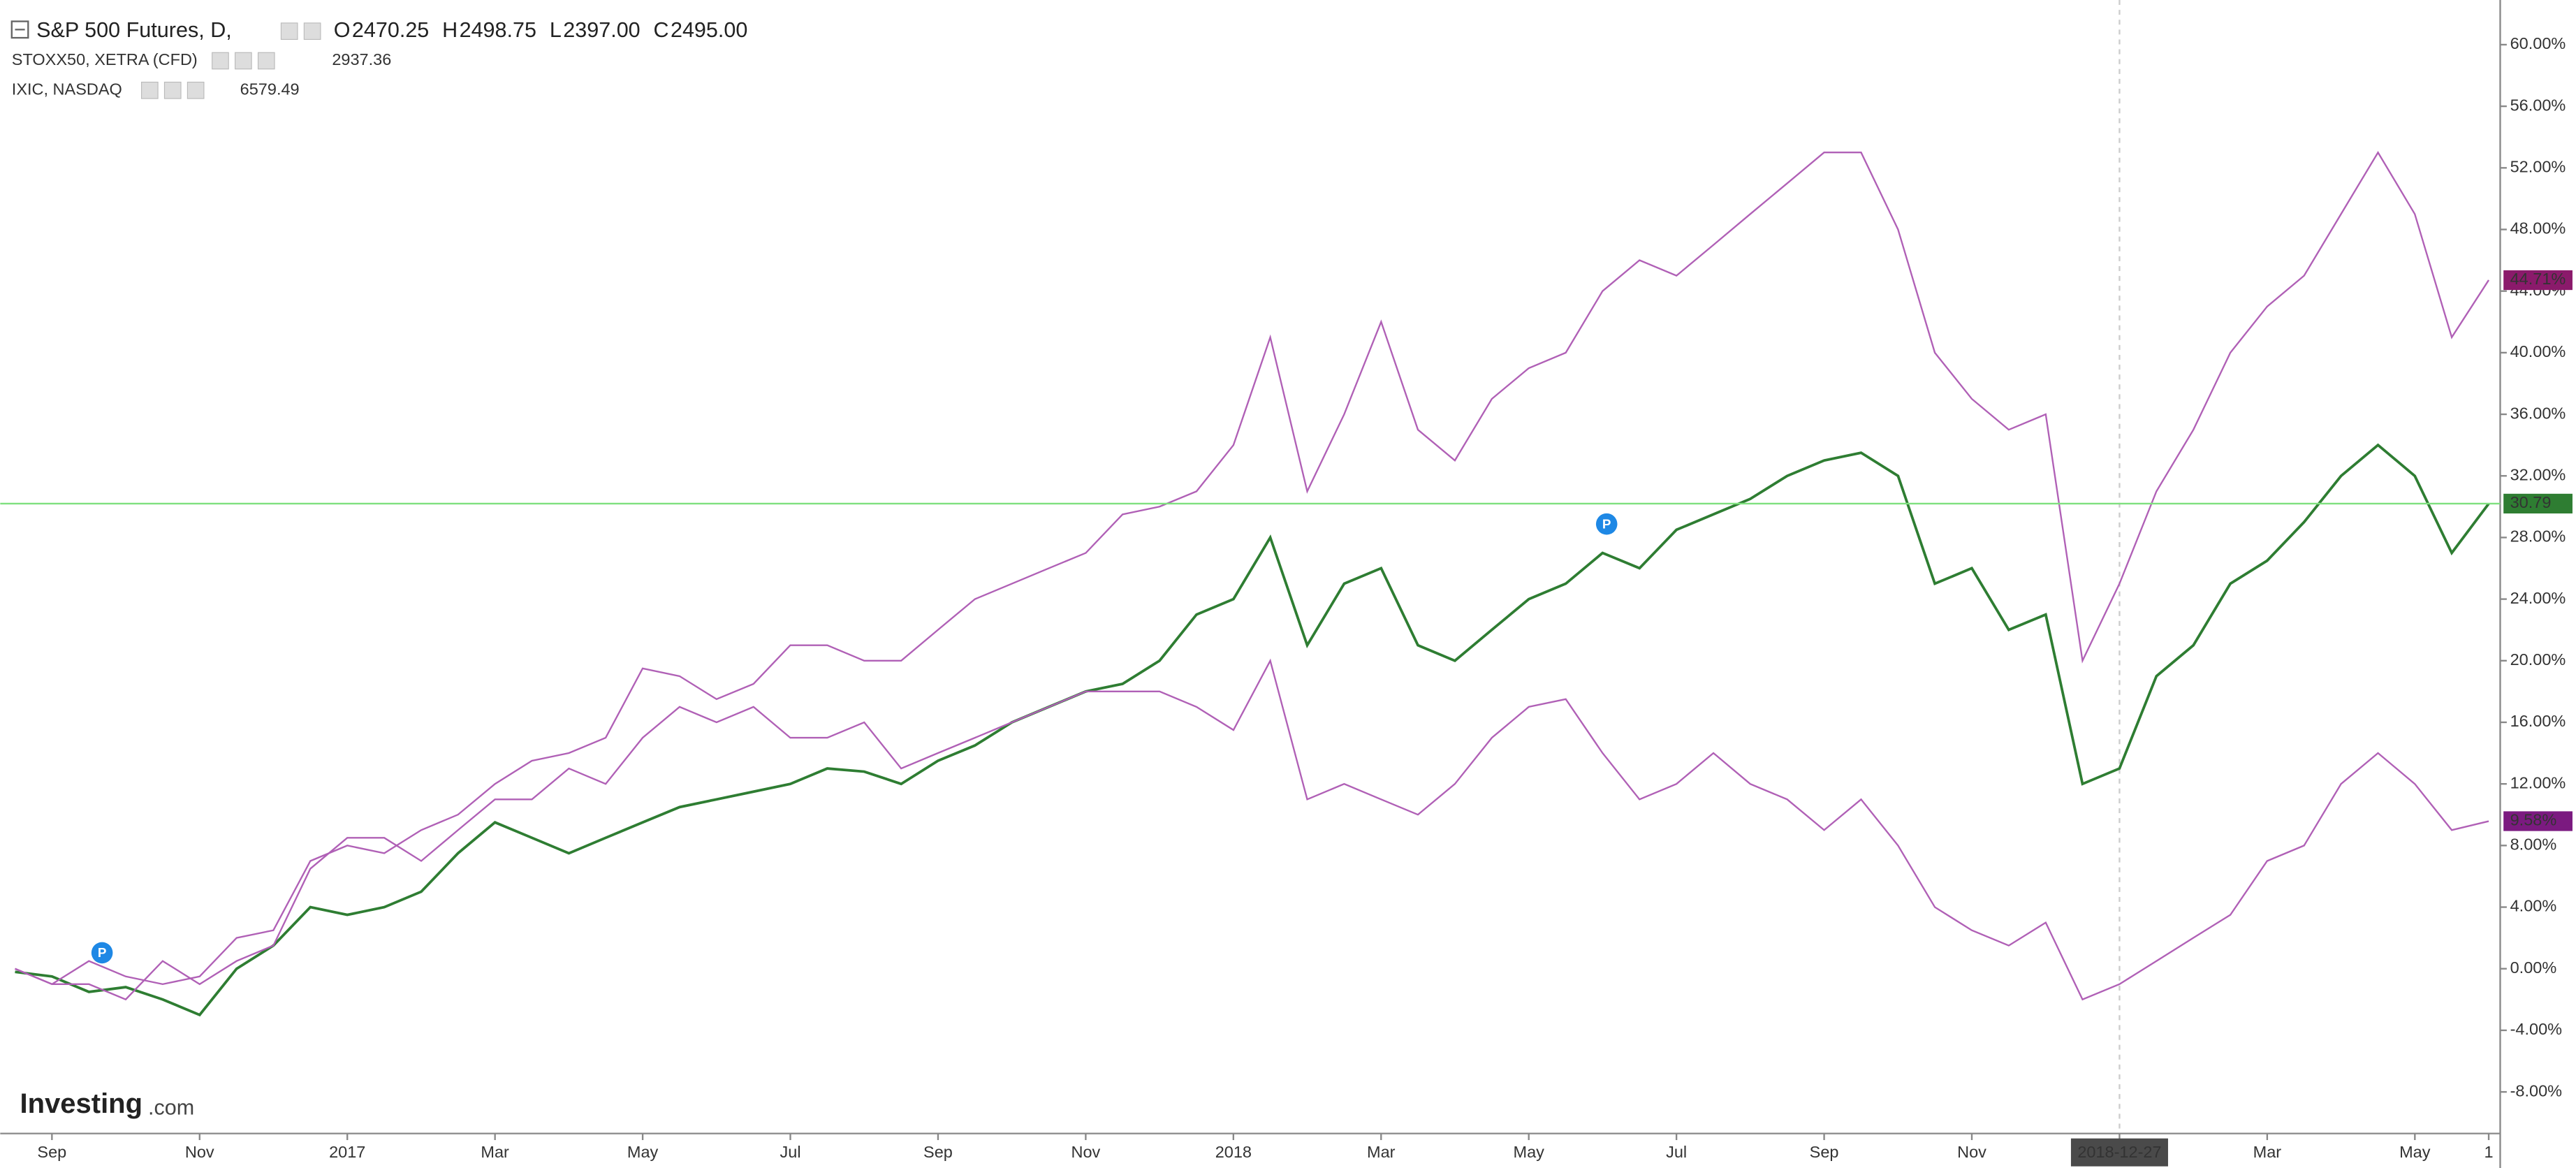 The image size is (2576, 1168). What do you see at coordinates (498, 30) in the screenshot?
I see `ohlc-value: 2498.75` at bounding box center [498, 30].